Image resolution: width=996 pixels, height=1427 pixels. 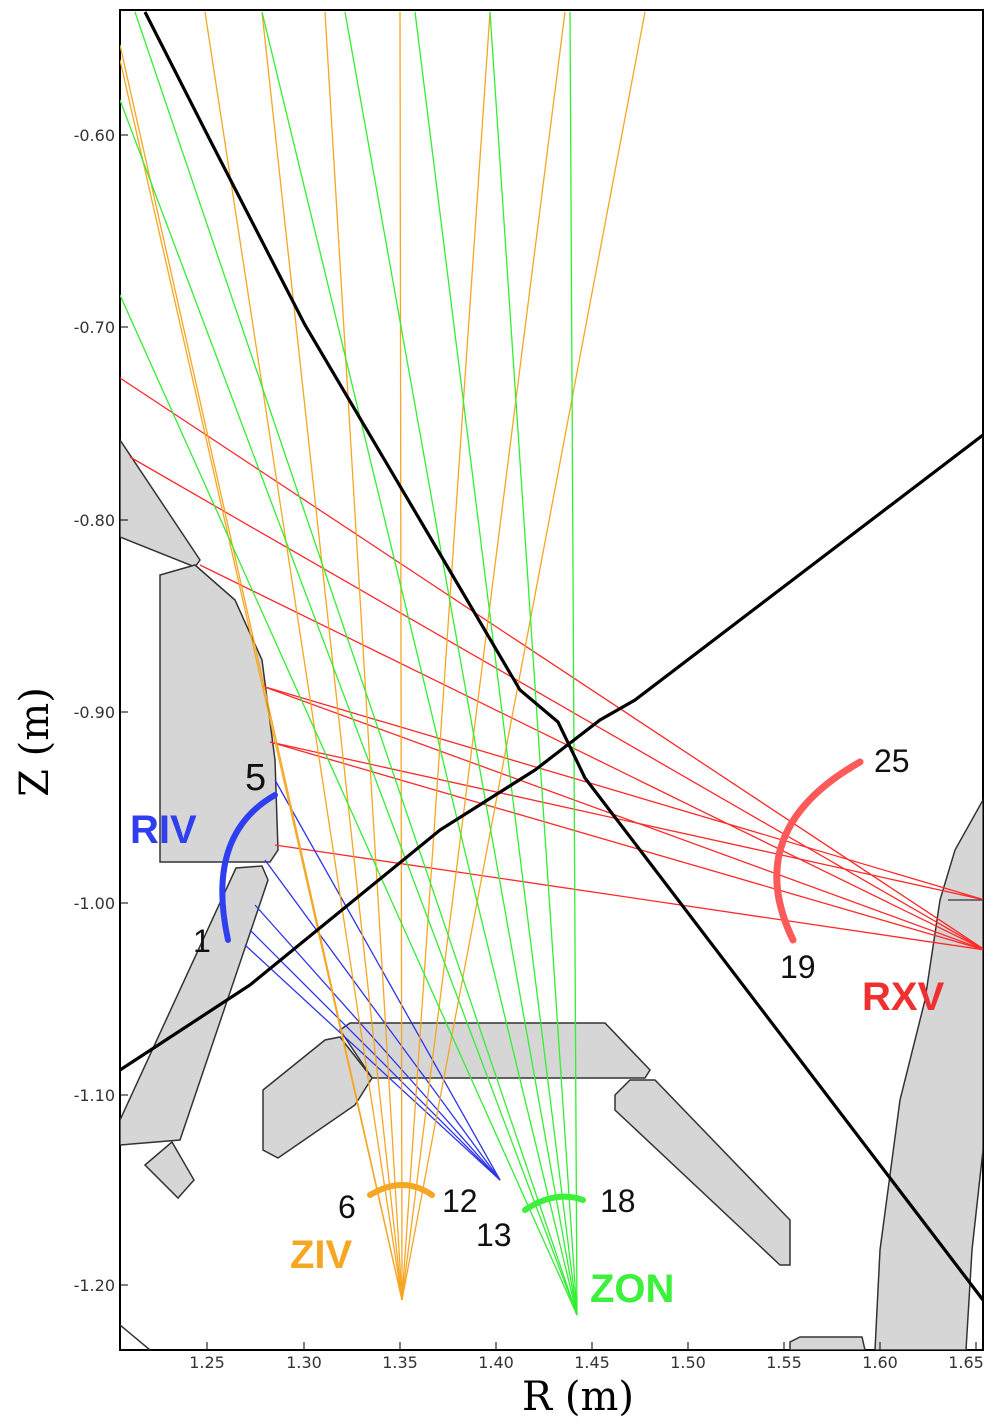 What do you see at coordinates (827, 1343) in the screenshot?
I see `structure-lower-right-tile` at bounding box center [827, 1343].